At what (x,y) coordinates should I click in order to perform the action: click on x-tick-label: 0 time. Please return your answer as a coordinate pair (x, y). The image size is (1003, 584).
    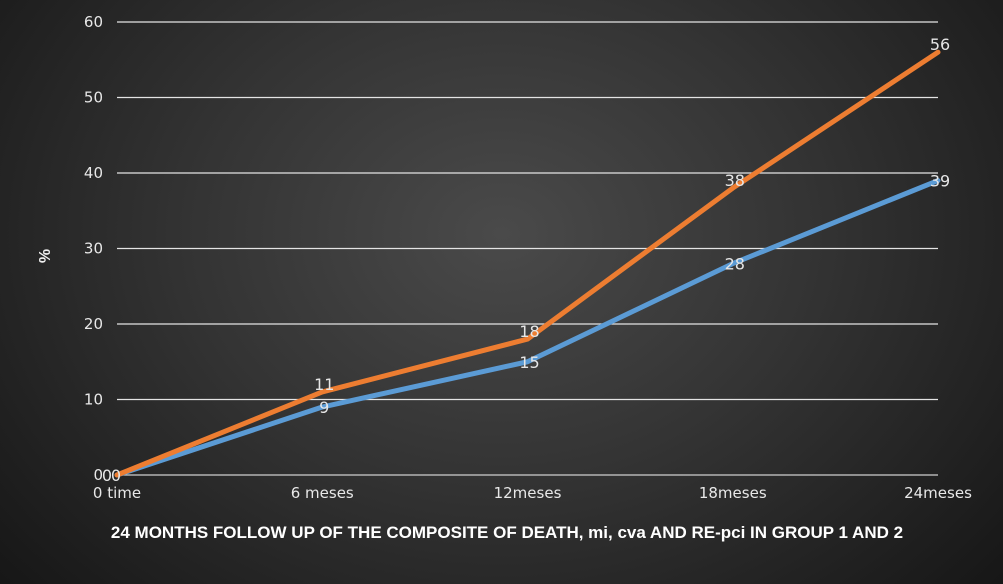
    Looking at the image, I should click on (117, 493).